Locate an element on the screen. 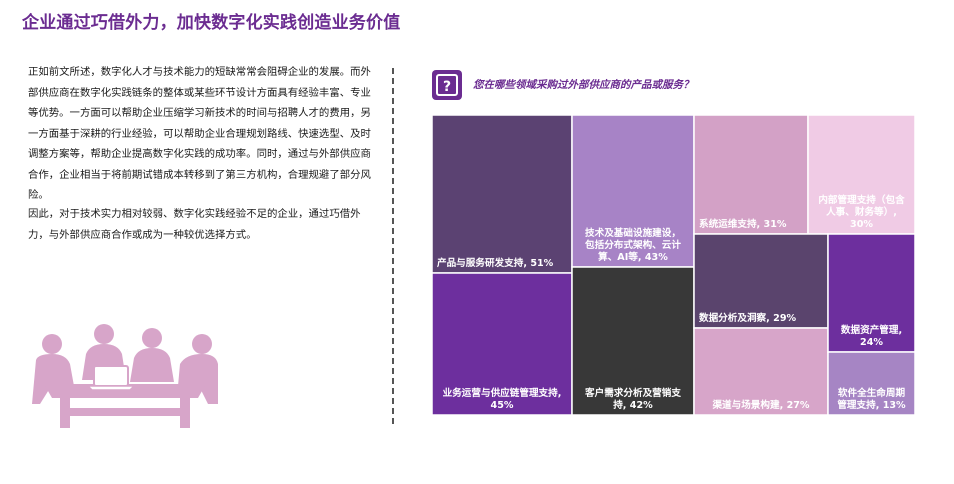 Image resolution: width=954 pixels, height=484 pixels. treemap-tile-label: 客户需求分析及营销支持, 42% is located at coordinates (632, 399).